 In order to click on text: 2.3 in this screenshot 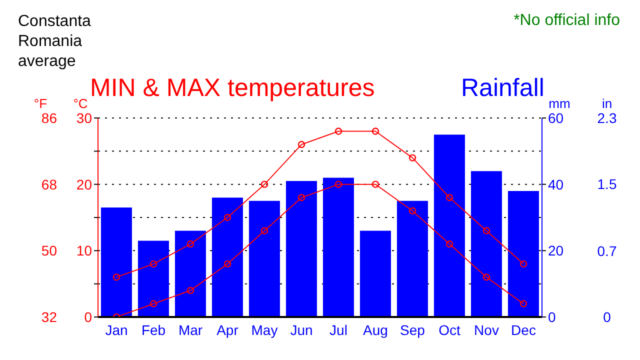, I will do `click(607, 118)`.